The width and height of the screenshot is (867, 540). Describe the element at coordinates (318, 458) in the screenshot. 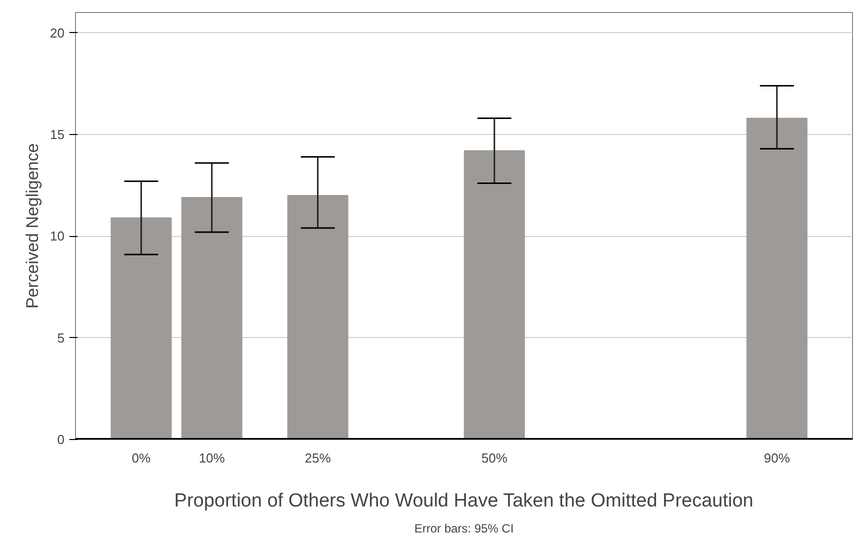

I see `x-tick-label: 25%` at that location.